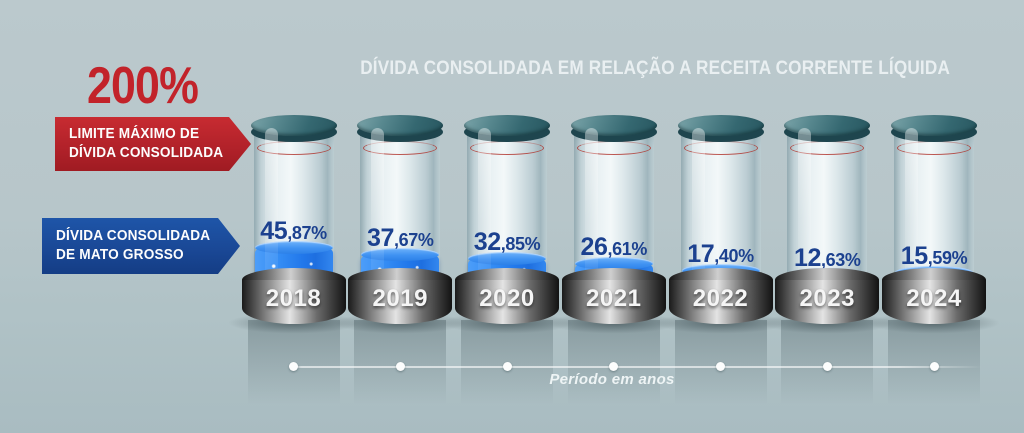 The width and height of the screenshot is (1024, 433). I want to click on value-fraction: ,61%, so click(627, 249).